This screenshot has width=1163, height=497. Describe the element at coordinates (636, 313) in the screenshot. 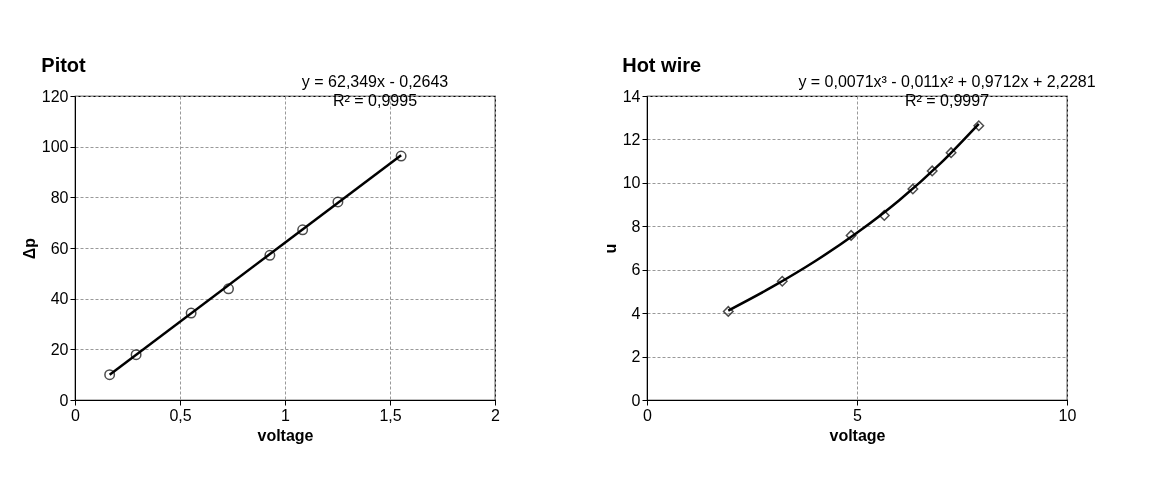

I see `y-tick-label: 4` at that location.